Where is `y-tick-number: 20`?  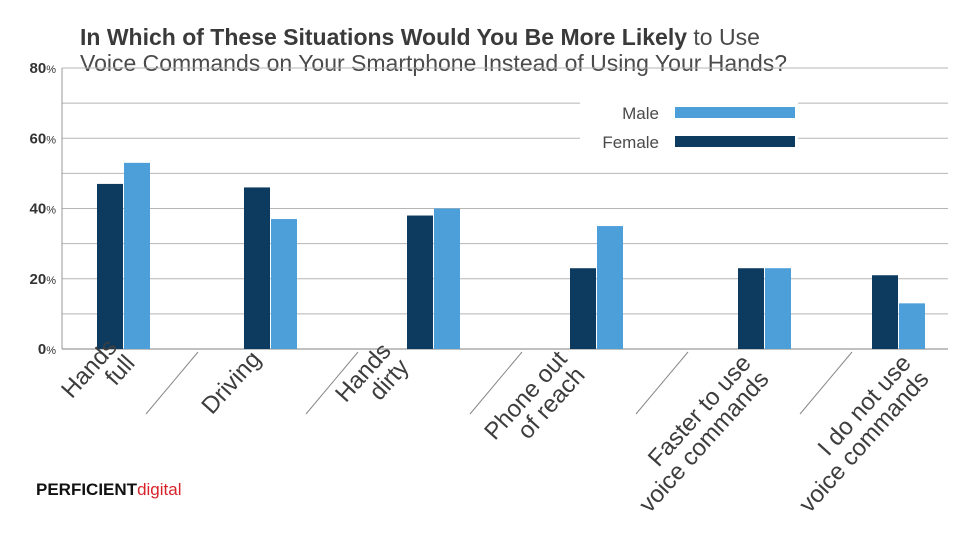
y-tick-number: 20 is located at coordinates (38, 279).